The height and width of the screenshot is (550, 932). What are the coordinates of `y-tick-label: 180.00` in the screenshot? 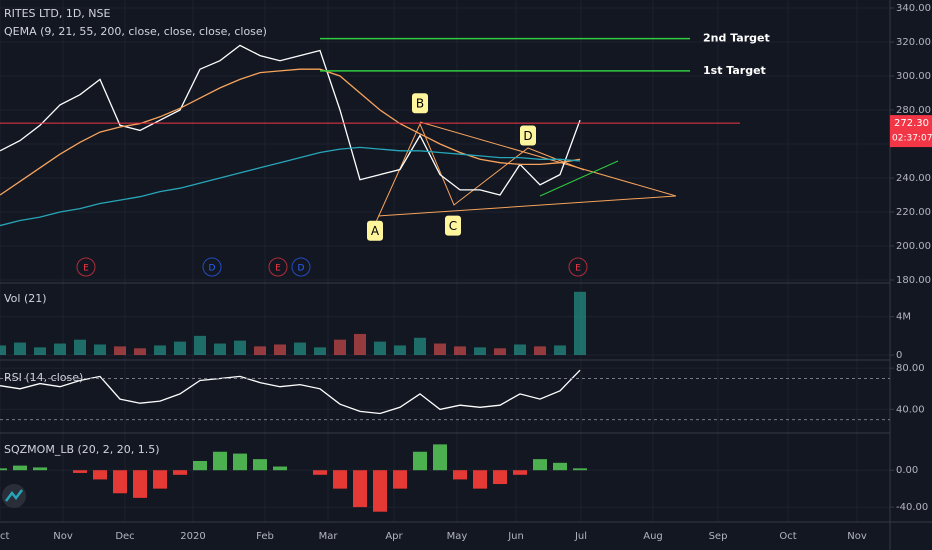 It's located at (913, 280).